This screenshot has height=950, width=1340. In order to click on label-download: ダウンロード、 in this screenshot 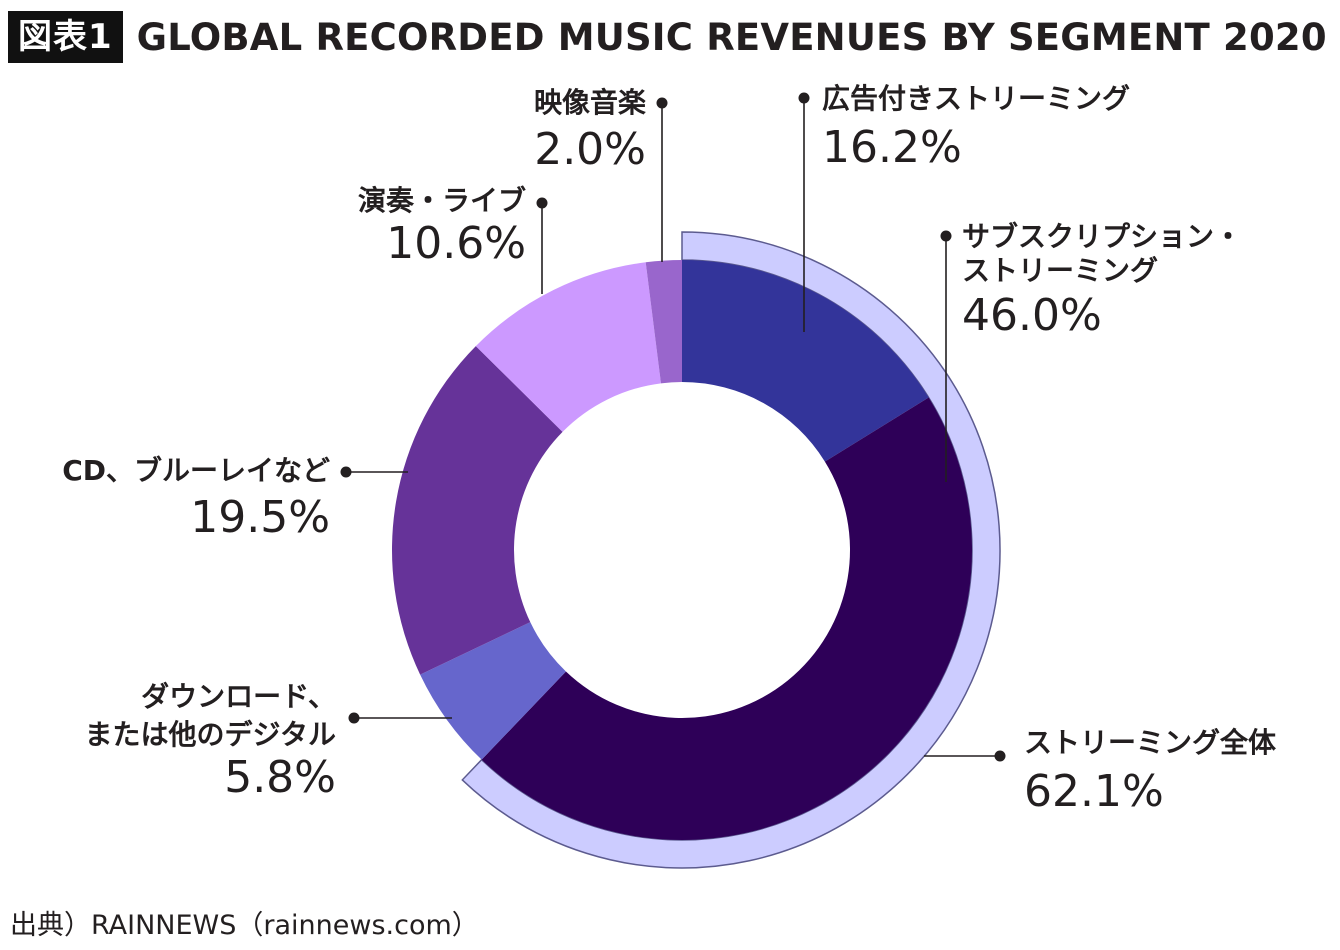, I will do `click(238, 696)`.